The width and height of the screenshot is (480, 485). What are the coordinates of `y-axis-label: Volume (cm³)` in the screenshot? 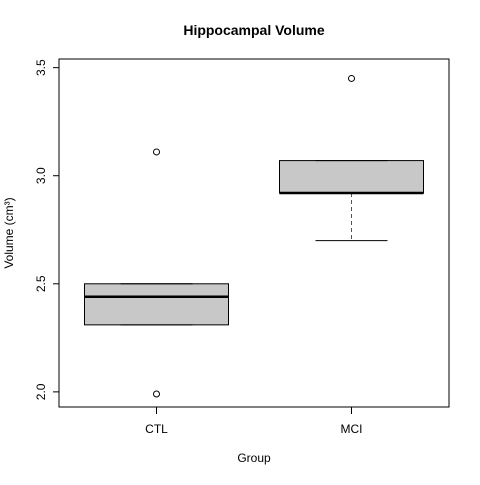 It's located at (9, 232).